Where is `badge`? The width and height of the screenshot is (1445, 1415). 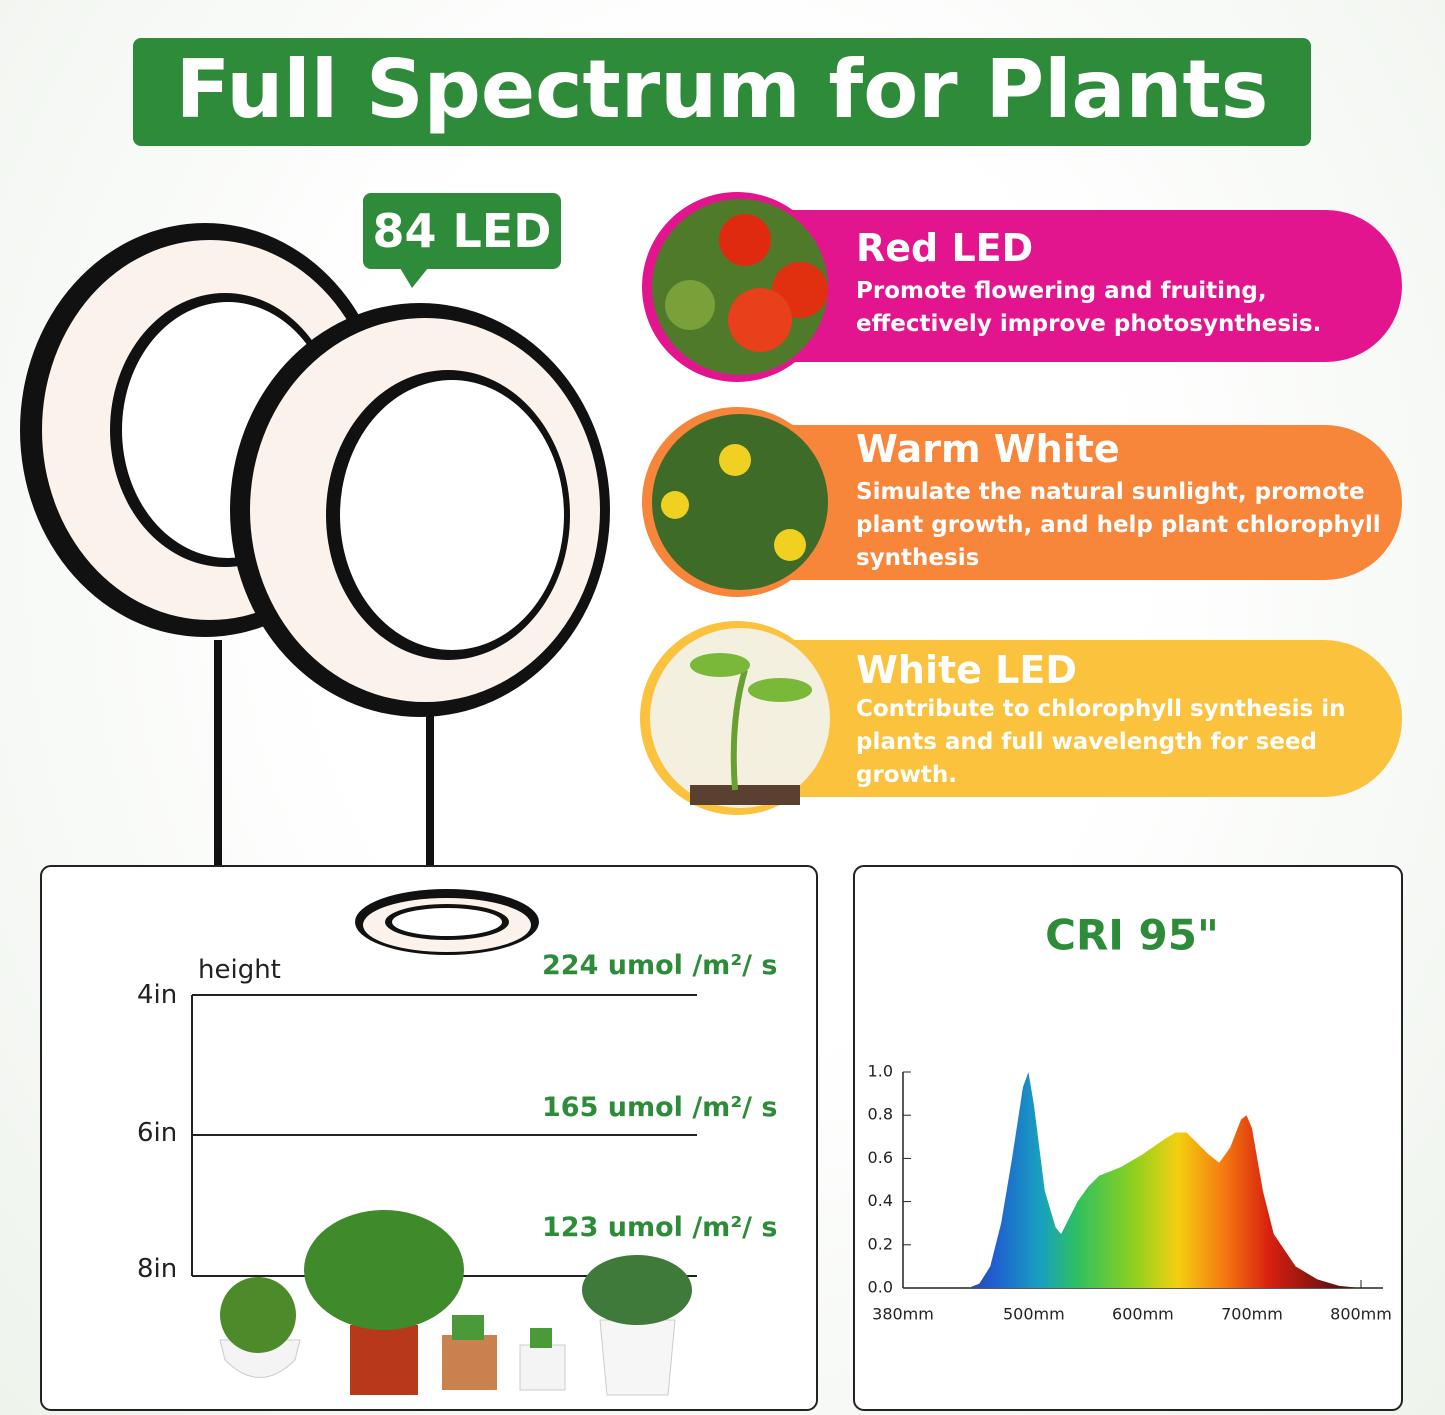 badge is located at coordinates (462, 231).